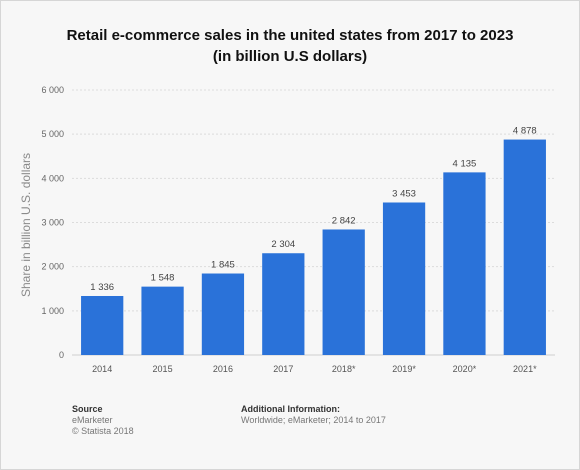  I want to click on x-tick-label: 2016, so click(223, 369).